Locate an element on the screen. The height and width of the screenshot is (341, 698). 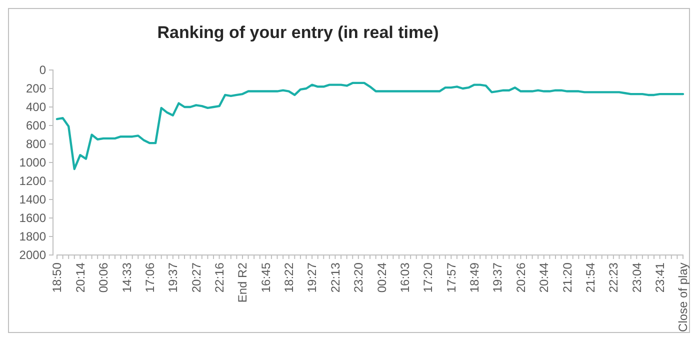
y-tick-label: 1400 is located at coordinates (32, 199).